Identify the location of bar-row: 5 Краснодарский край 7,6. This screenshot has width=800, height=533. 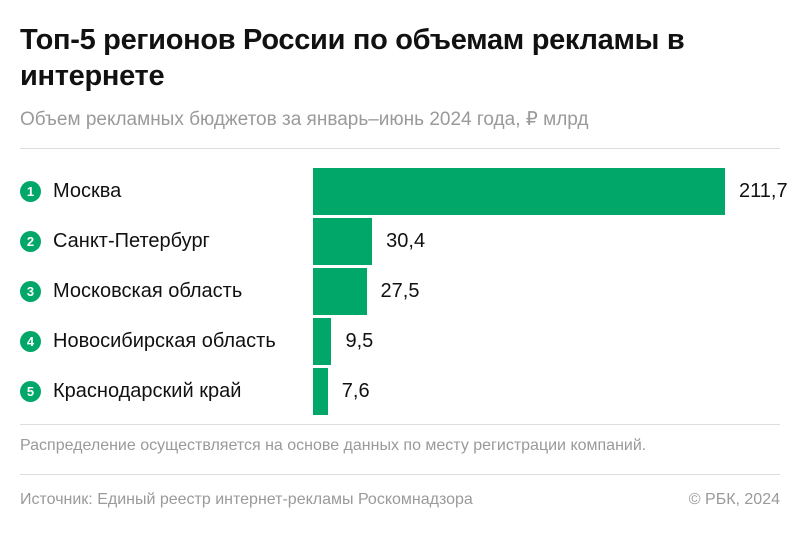
(400, 391).